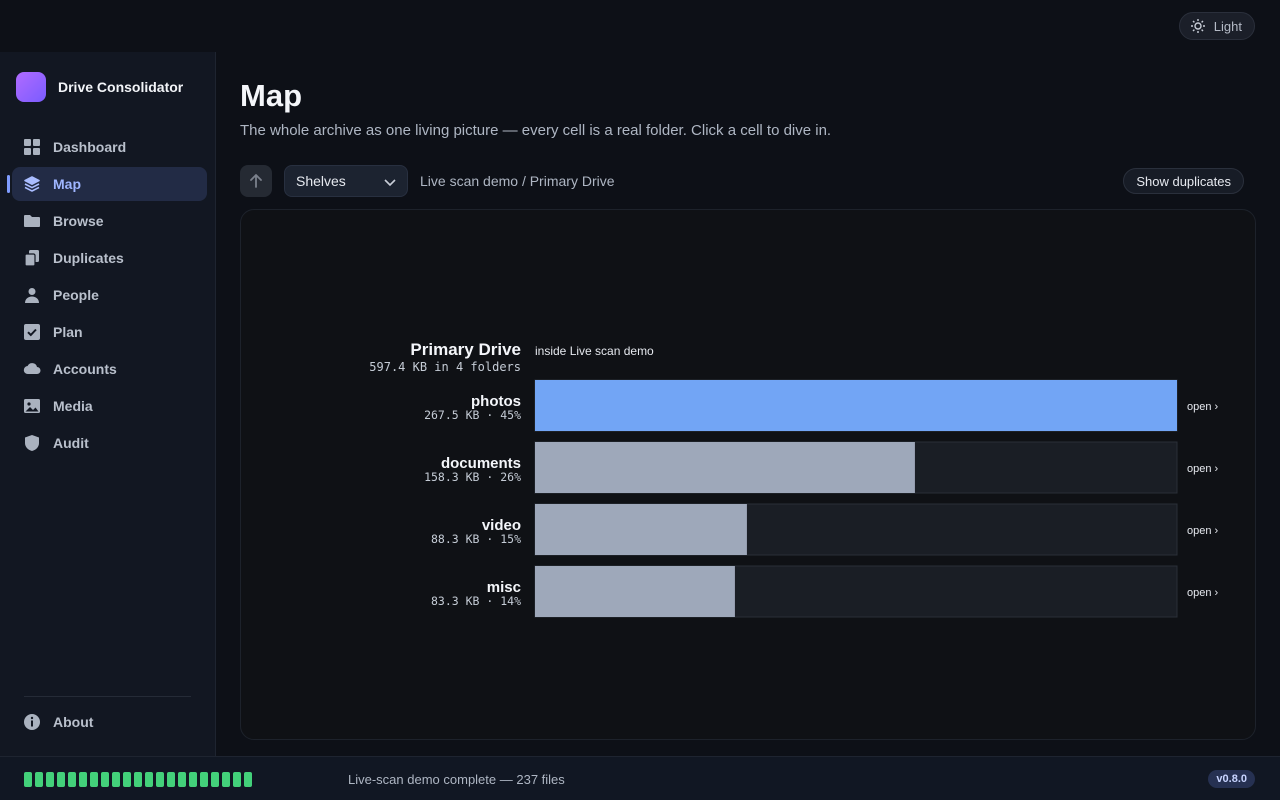 Image resolution: width=1280 pixels, height=800 pixels. I want to click on navigate-up-button, so click(256, 181).